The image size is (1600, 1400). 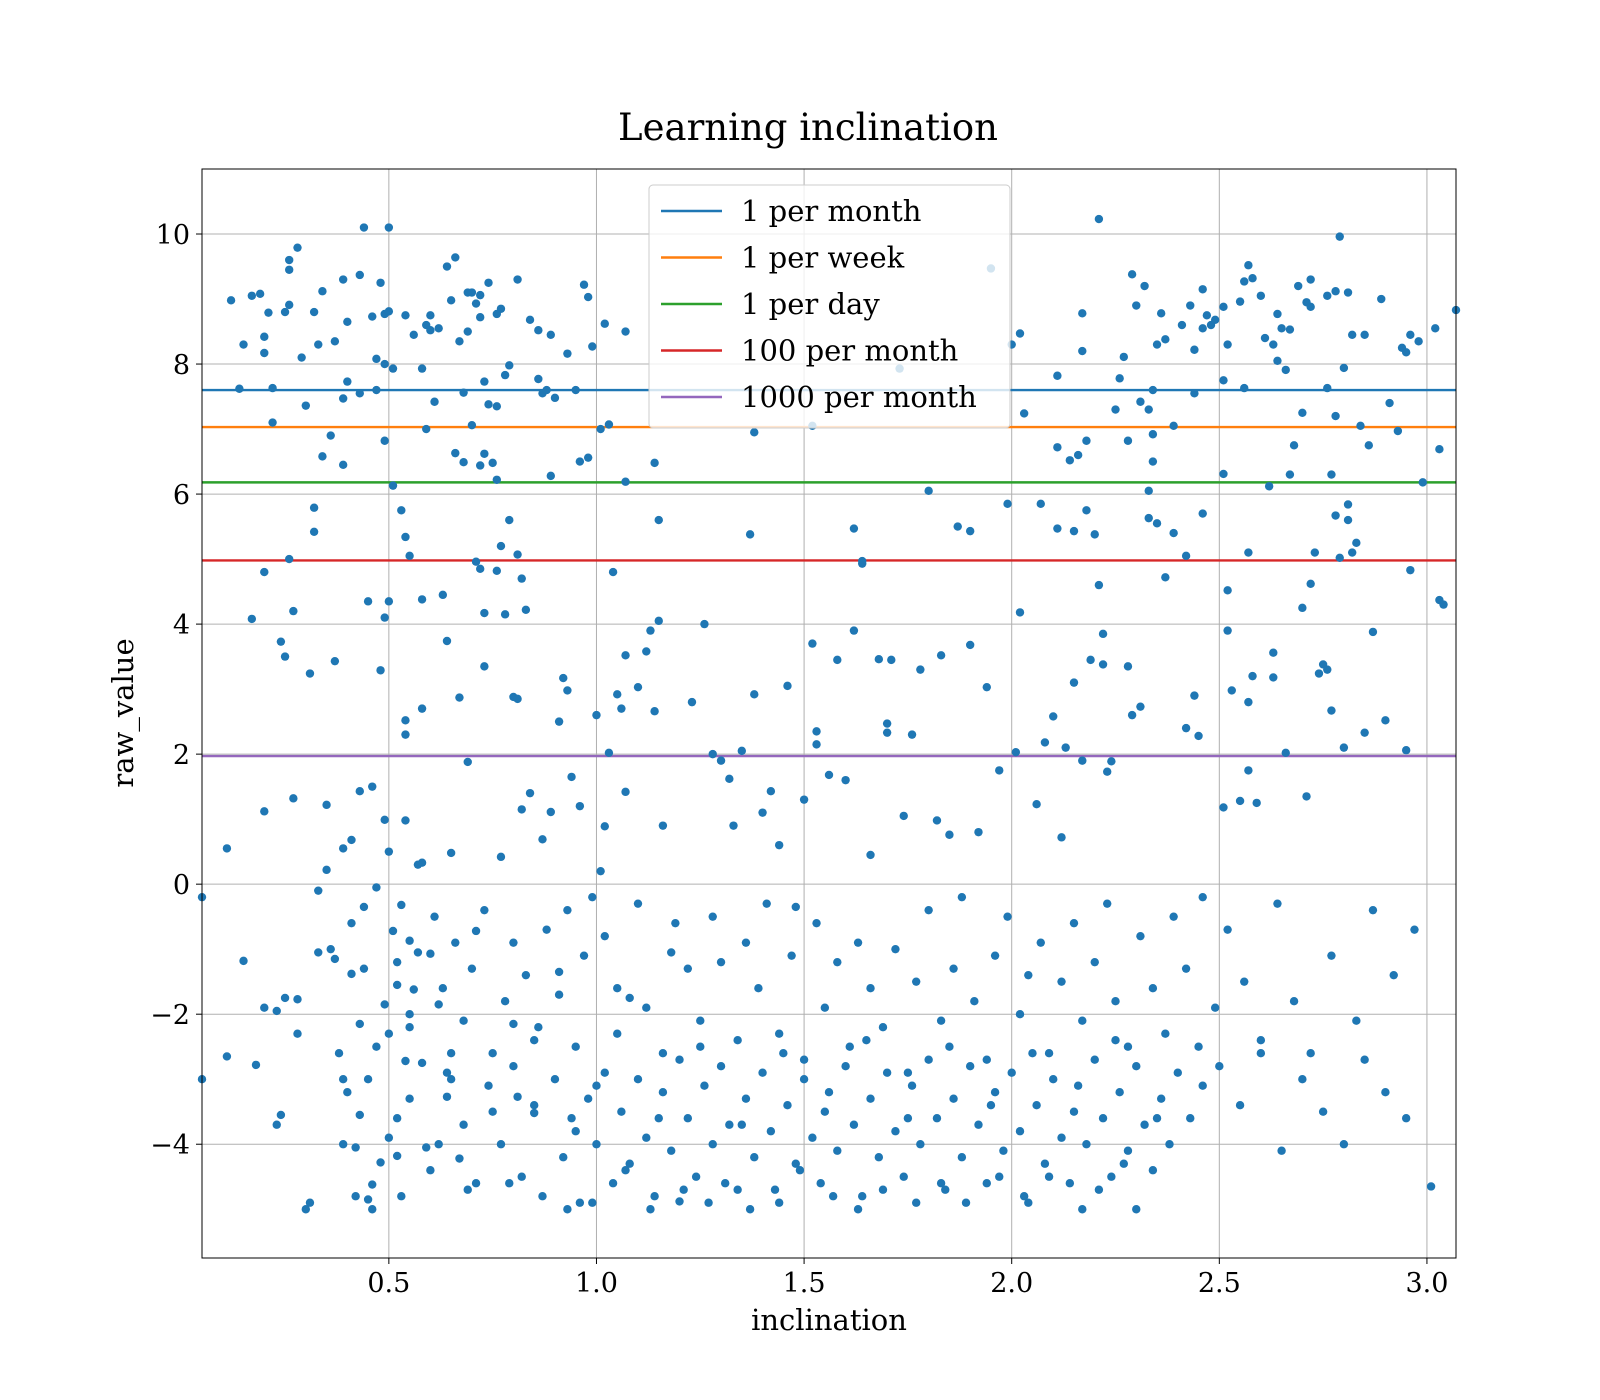 What do you see at coordinates (170, 1145) in the screenshot?
I see `y-tick-label: −4` at bounding box center [170, 1145].